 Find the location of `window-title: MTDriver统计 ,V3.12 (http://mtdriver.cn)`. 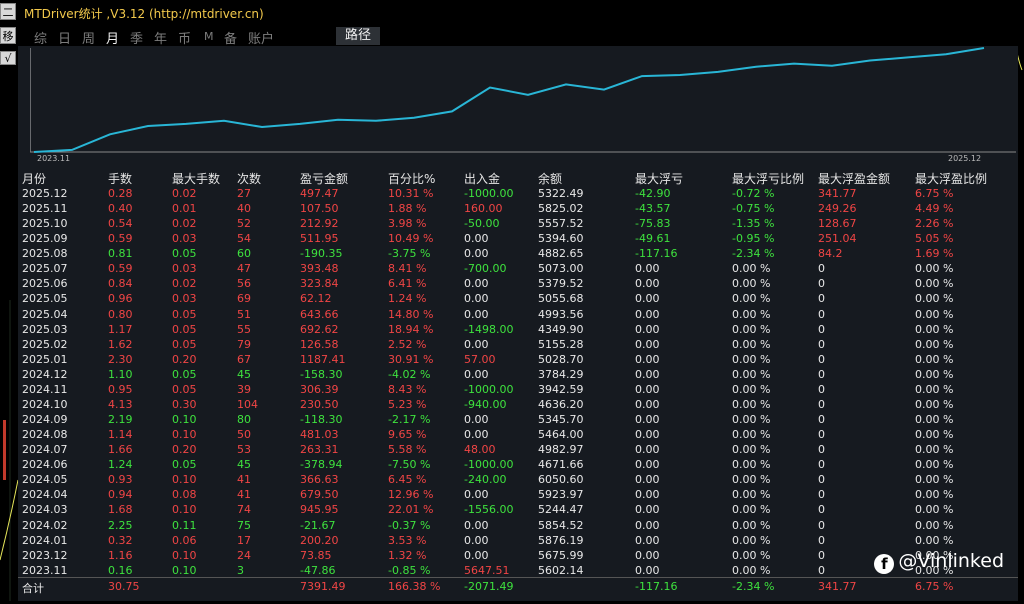

window-title: MTDriver统计 ,V3.12 (http://mtdriver.cn) is located at coordinates (144, 14).